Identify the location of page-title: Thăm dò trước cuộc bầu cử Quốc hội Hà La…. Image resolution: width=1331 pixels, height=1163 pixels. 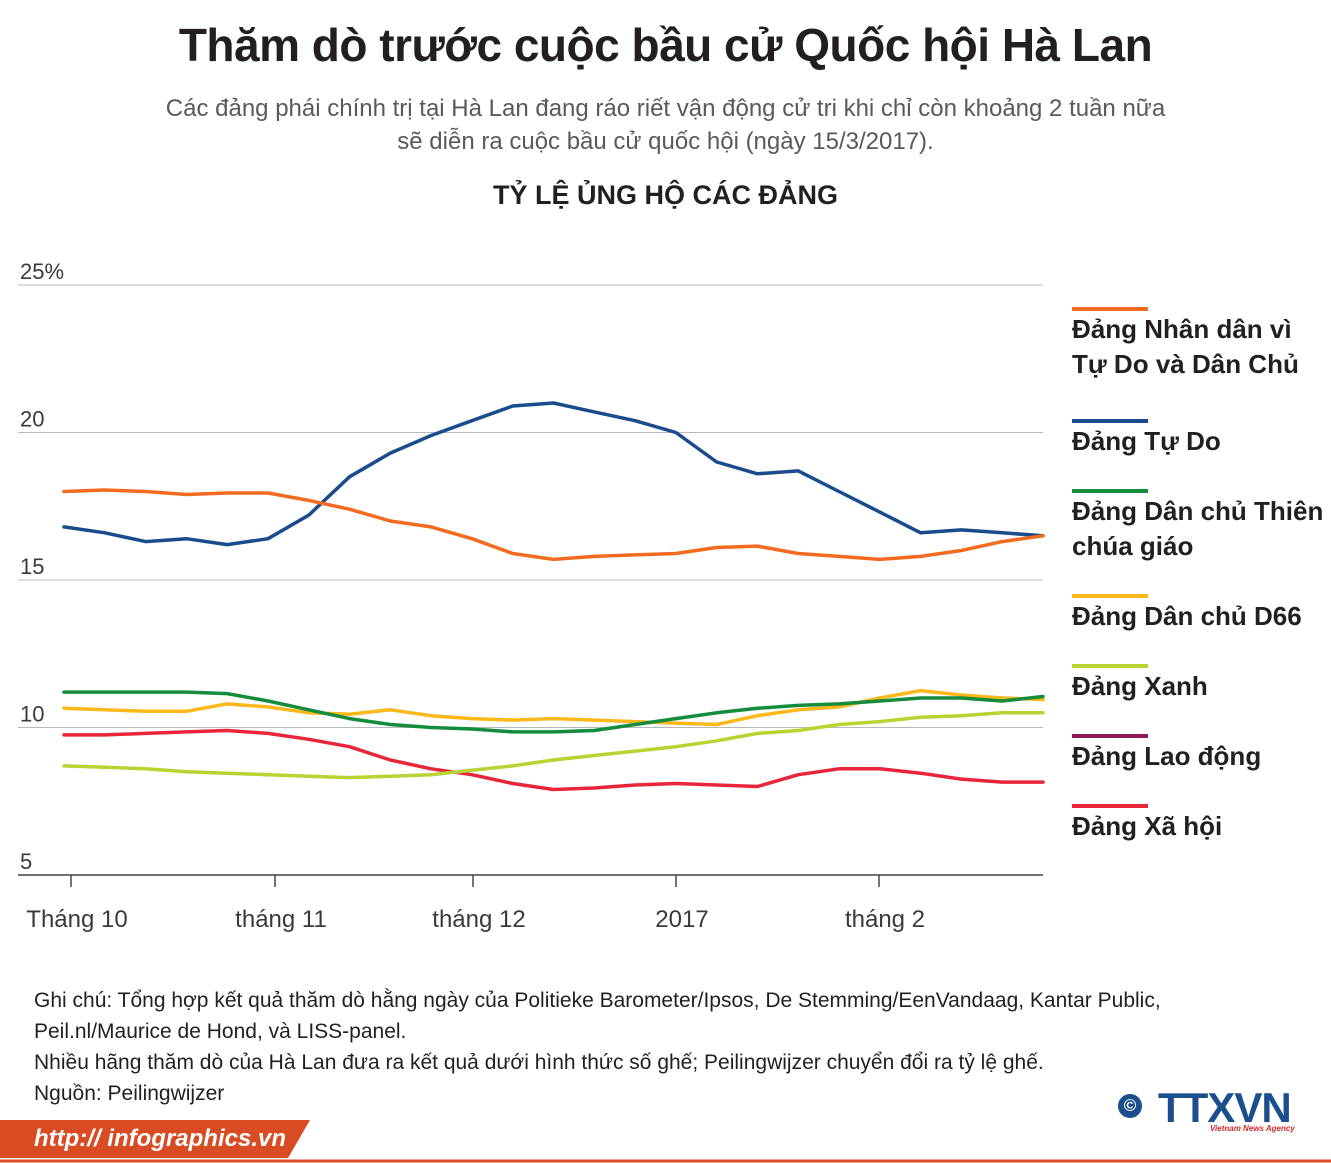
(665, 45).